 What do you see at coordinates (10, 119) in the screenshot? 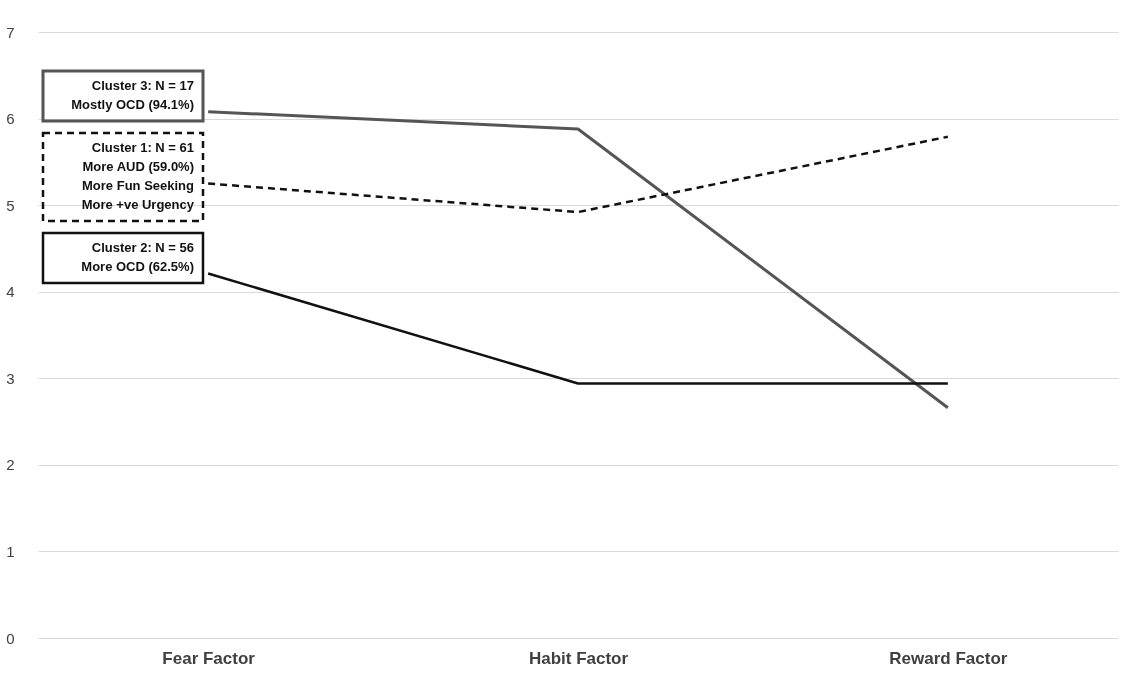
I see `y-tick-label: 6` at bounding box center [10, 119].